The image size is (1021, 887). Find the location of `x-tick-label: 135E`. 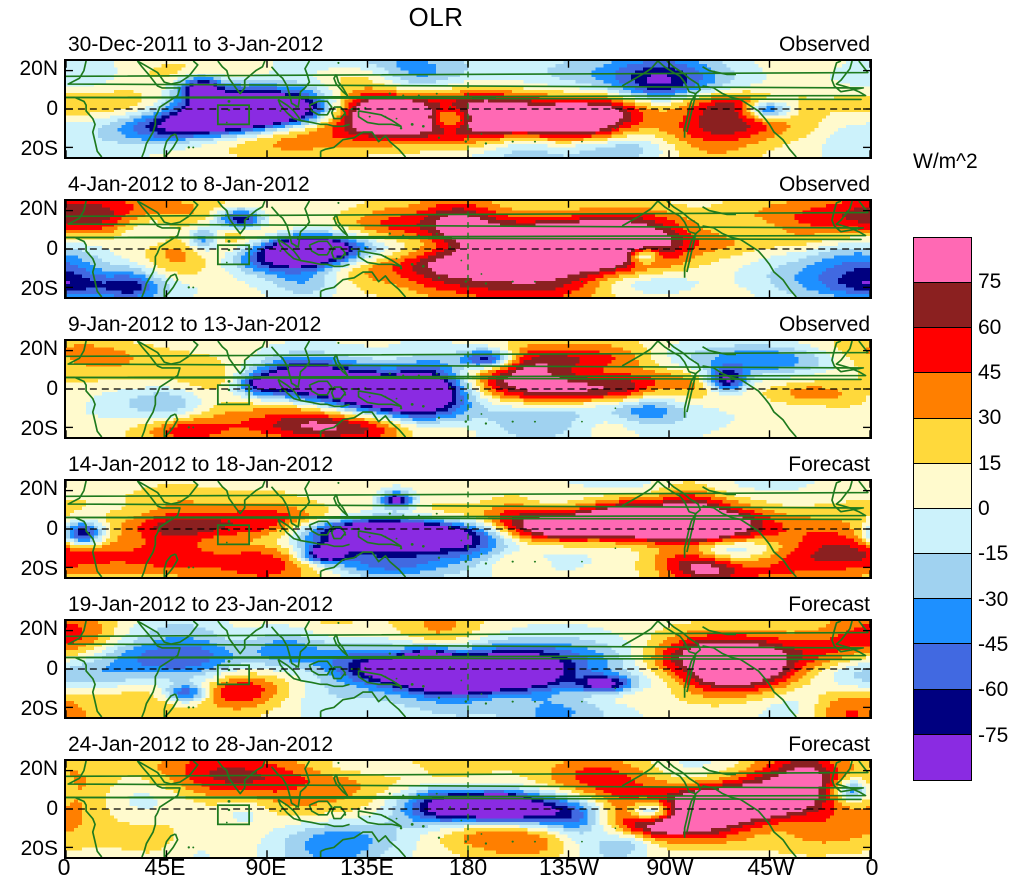

x-tick-label: 135E is located at coordinates (367, 867).